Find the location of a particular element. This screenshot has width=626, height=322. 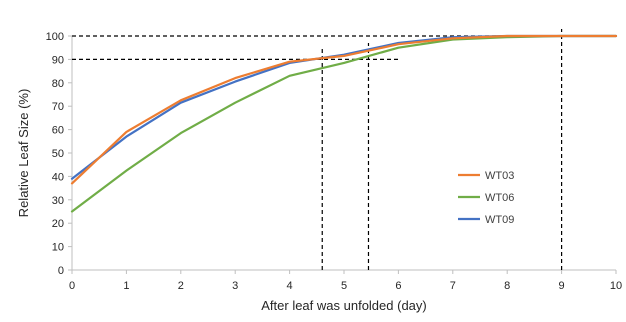

y-tick-label: 0 is located at coordinates (61, 271).